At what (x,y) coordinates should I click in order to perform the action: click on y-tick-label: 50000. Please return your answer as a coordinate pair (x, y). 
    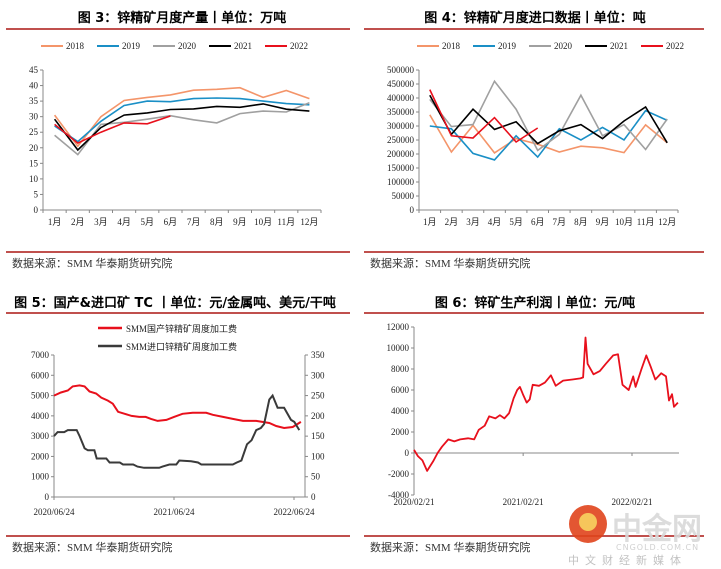
    Looking at the image, I should click on (403, 196).